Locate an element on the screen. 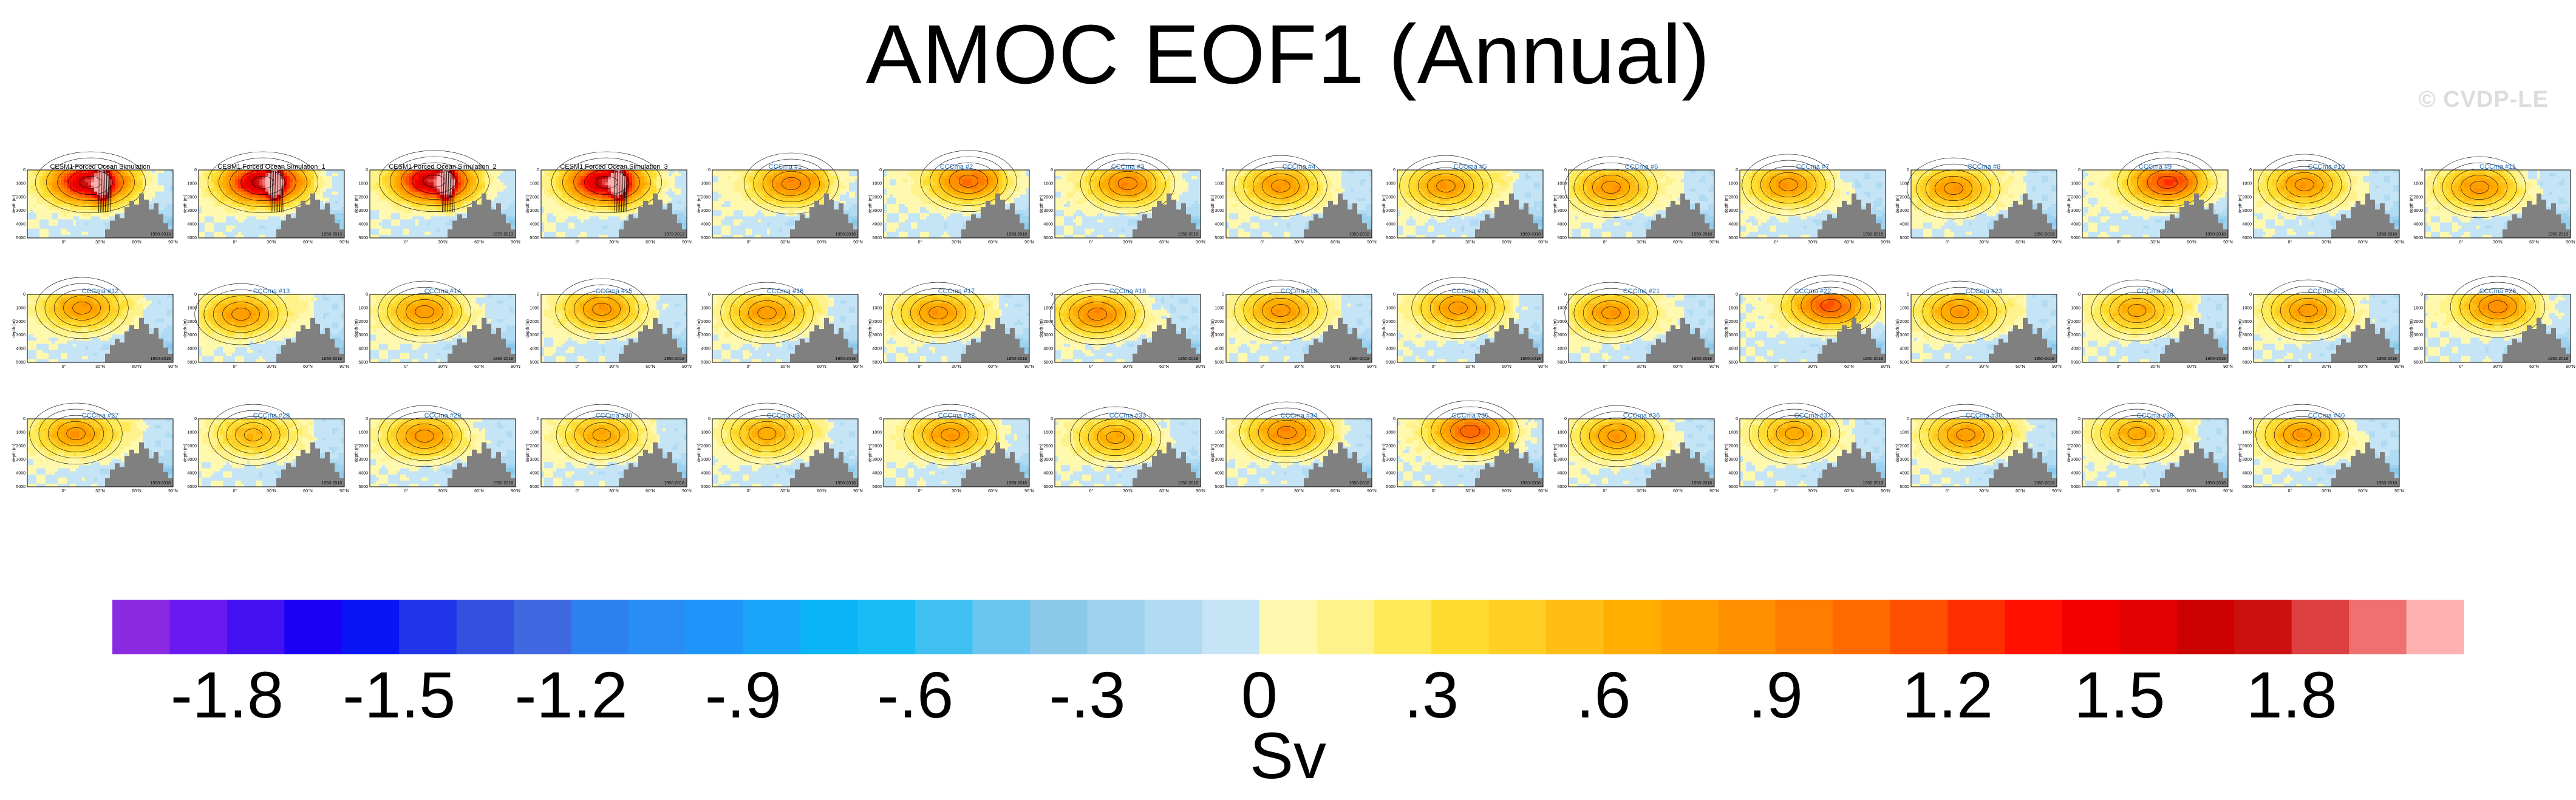 The height and width of the screenshot is (800, 2576). contour-line is located at coordinates (623, 191).